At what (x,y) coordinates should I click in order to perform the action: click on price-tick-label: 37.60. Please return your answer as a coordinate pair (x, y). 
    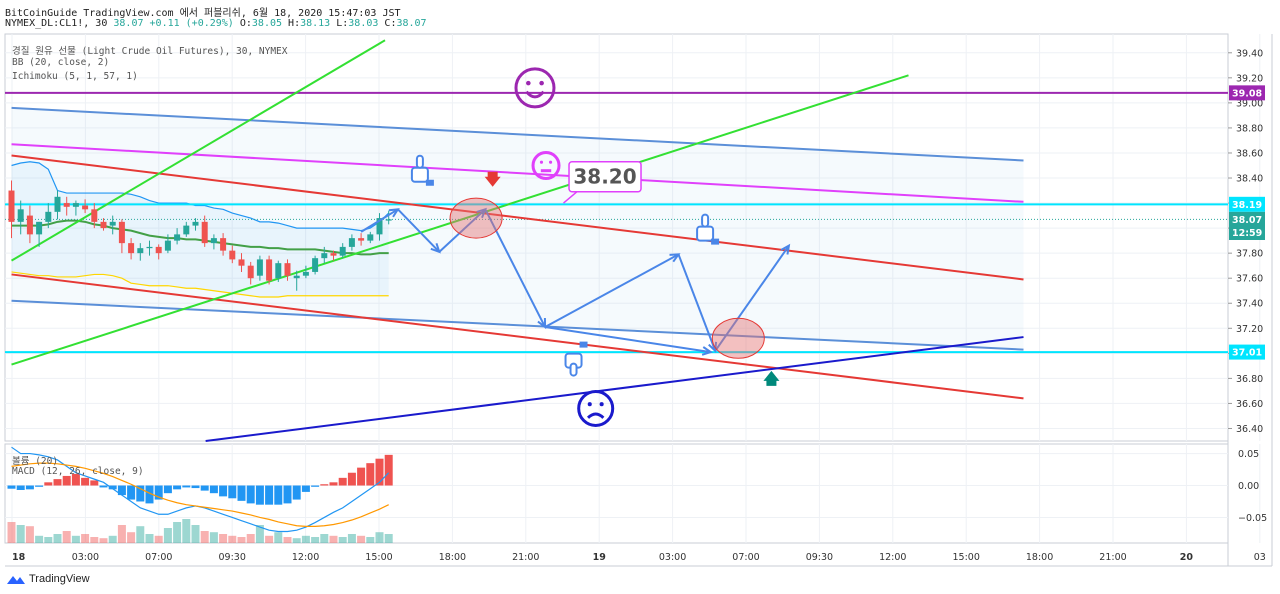
    Looking at the image, I should click on (1249, 279).